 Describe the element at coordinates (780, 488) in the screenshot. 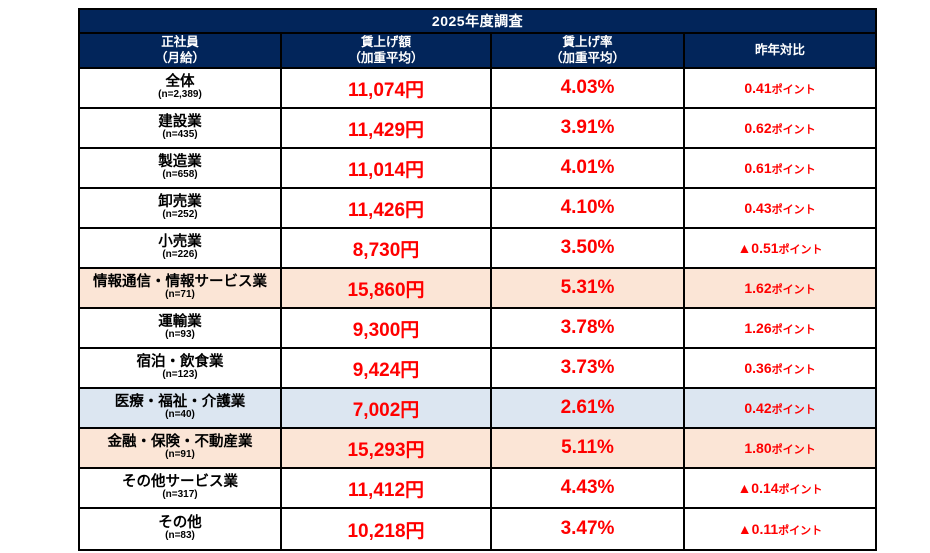

I see `yoy-diff-cell: ▲0.14 ポイント` at that location.